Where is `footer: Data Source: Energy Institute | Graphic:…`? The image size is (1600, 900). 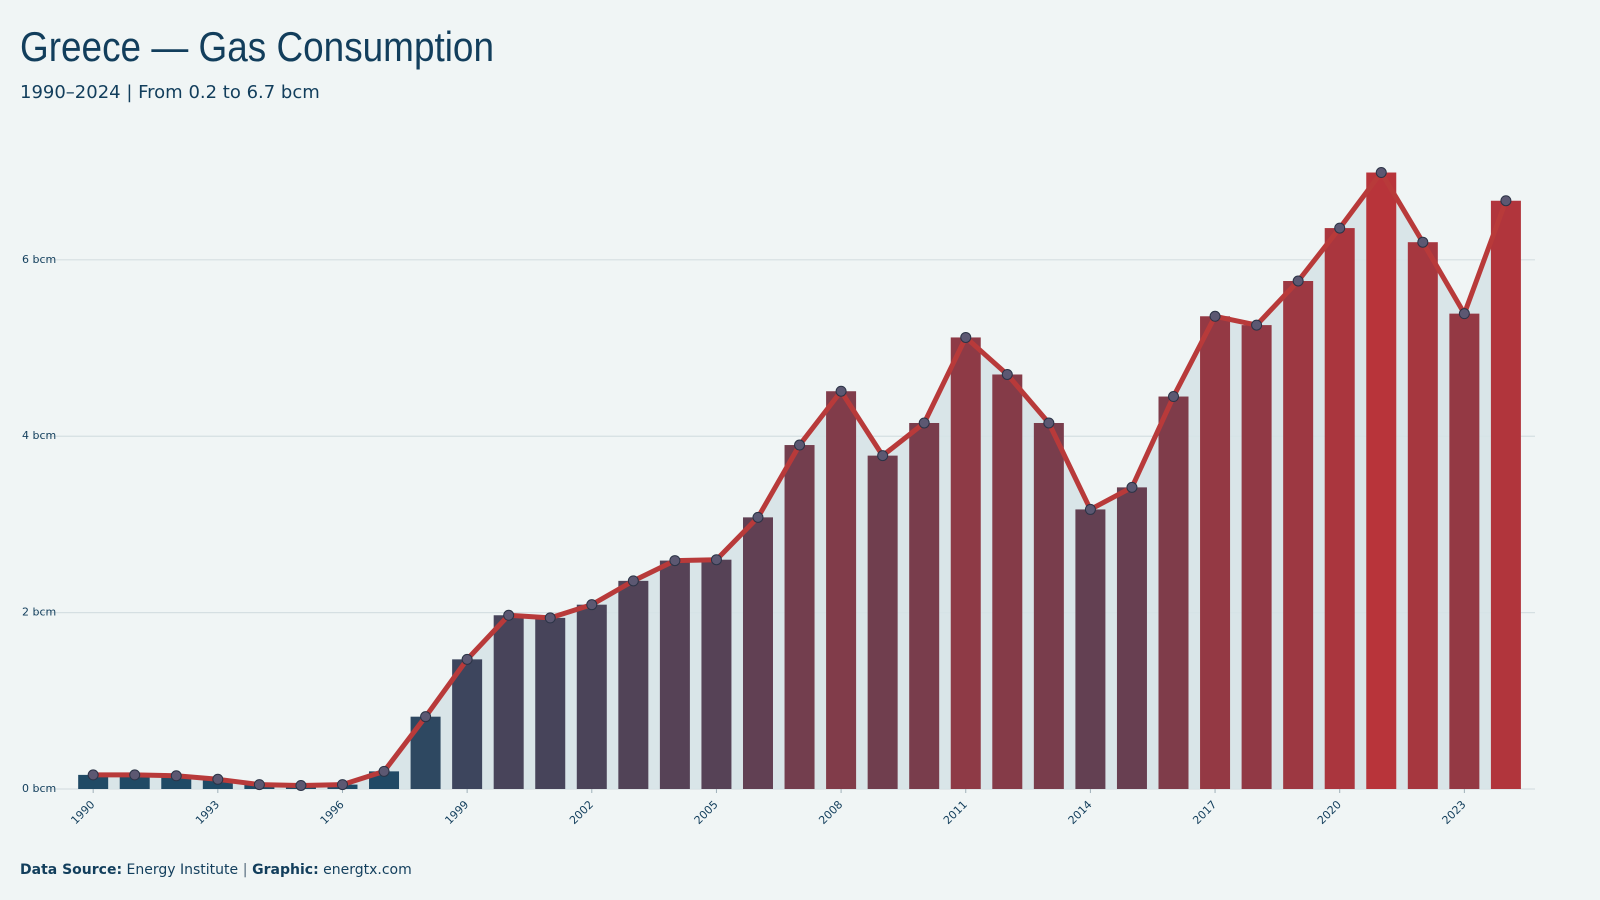
footer: Data Source: Energy Institute | Graphic:… is located at coordinates (216, 870).